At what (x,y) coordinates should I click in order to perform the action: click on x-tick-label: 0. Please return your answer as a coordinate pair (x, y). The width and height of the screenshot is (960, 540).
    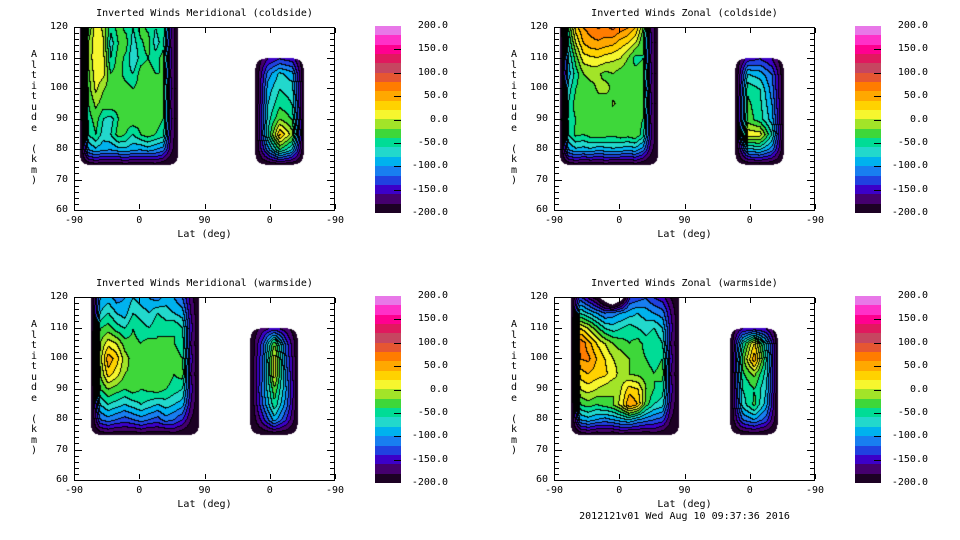
    Looking at the image, I should click on (269, 490).